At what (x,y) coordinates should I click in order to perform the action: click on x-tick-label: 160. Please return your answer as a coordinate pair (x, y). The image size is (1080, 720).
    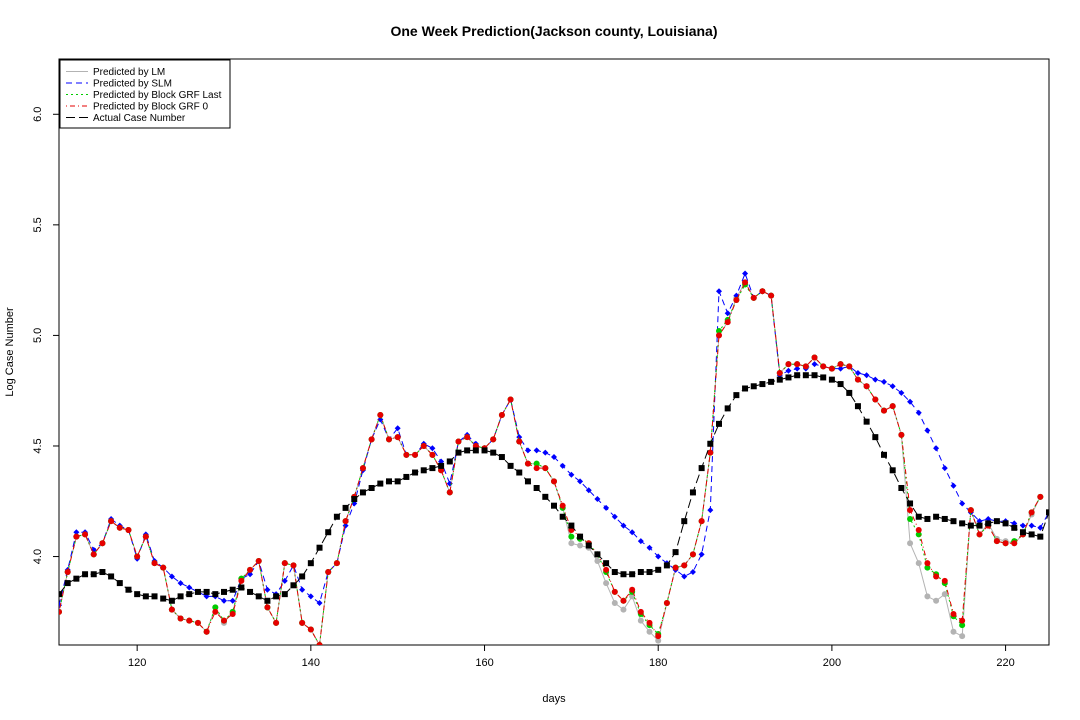
    Looking at the image, I should click on (484, 663).